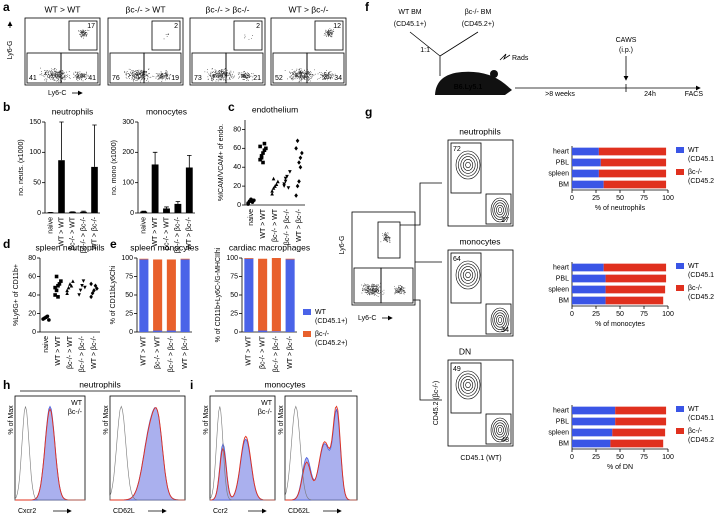  I want to click on marker-label: Cxcr2, so click(27, 511).